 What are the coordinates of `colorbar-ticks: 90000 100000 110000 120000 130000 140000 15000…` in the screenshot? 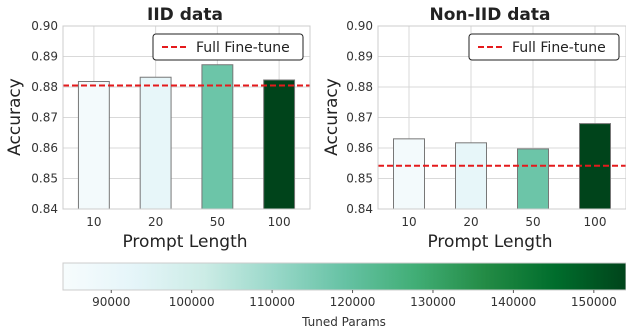 It's located at (354, 299).